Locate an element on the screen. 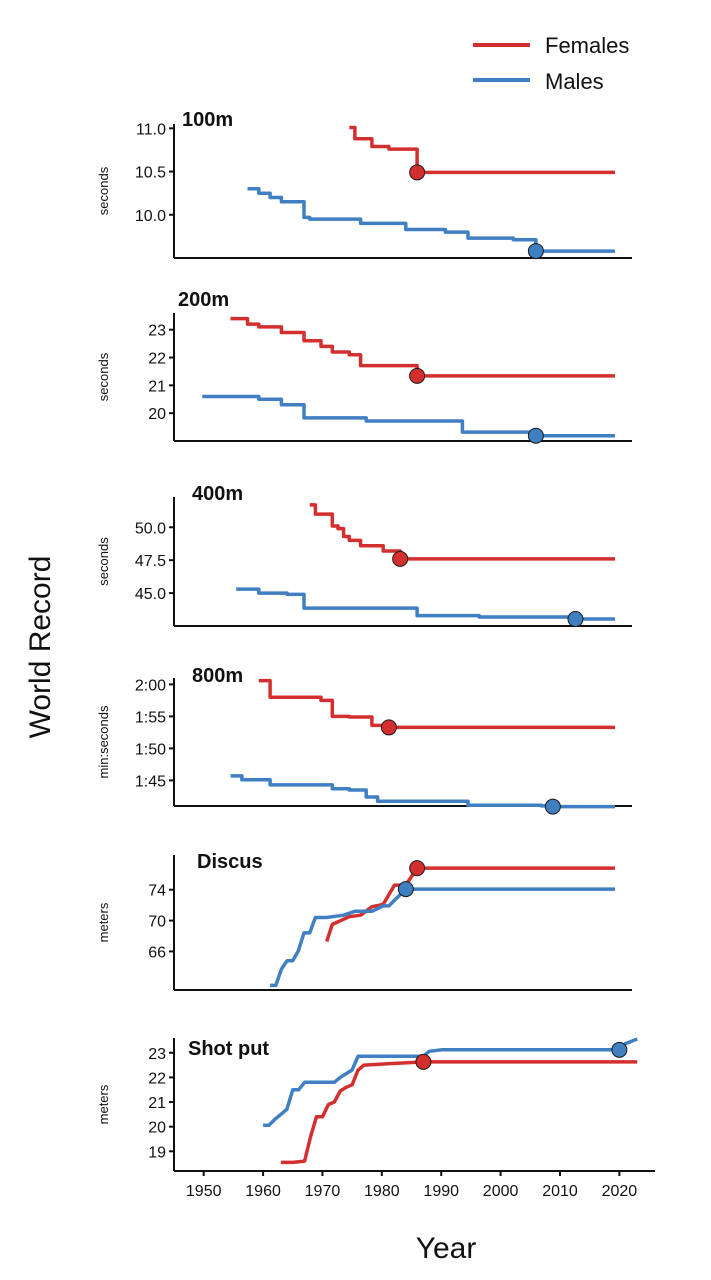 Image resolution: width=711 pixels, height=1280 pixels. legend-item-females: Females is located at coordinates (551, 45).